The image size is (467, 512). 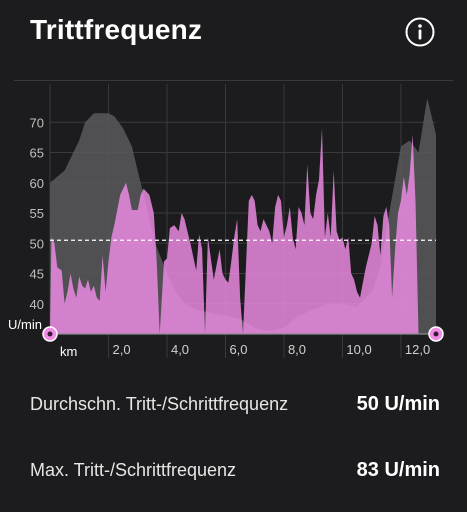 I want to click on y-tick-label: 45, so click(x=37, y=274).